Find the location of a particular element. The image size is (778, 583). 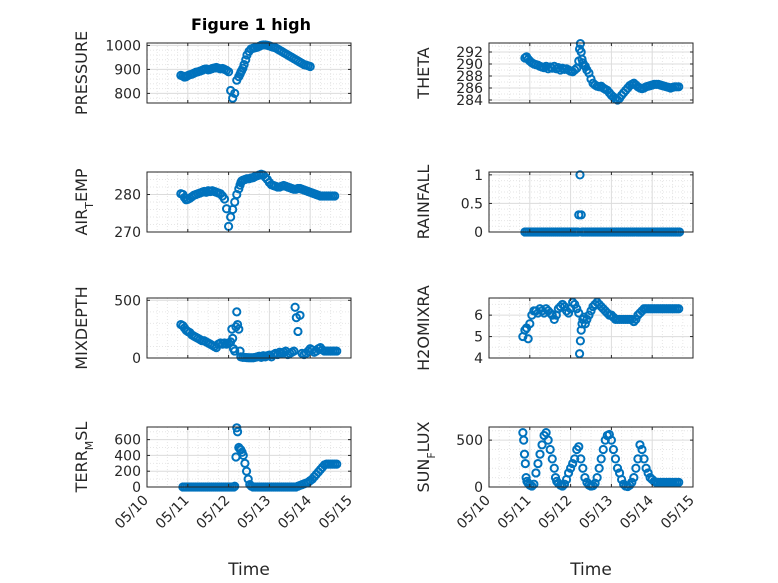

y-axis-label: AIRTEMP is located at coordinates (84, 201).